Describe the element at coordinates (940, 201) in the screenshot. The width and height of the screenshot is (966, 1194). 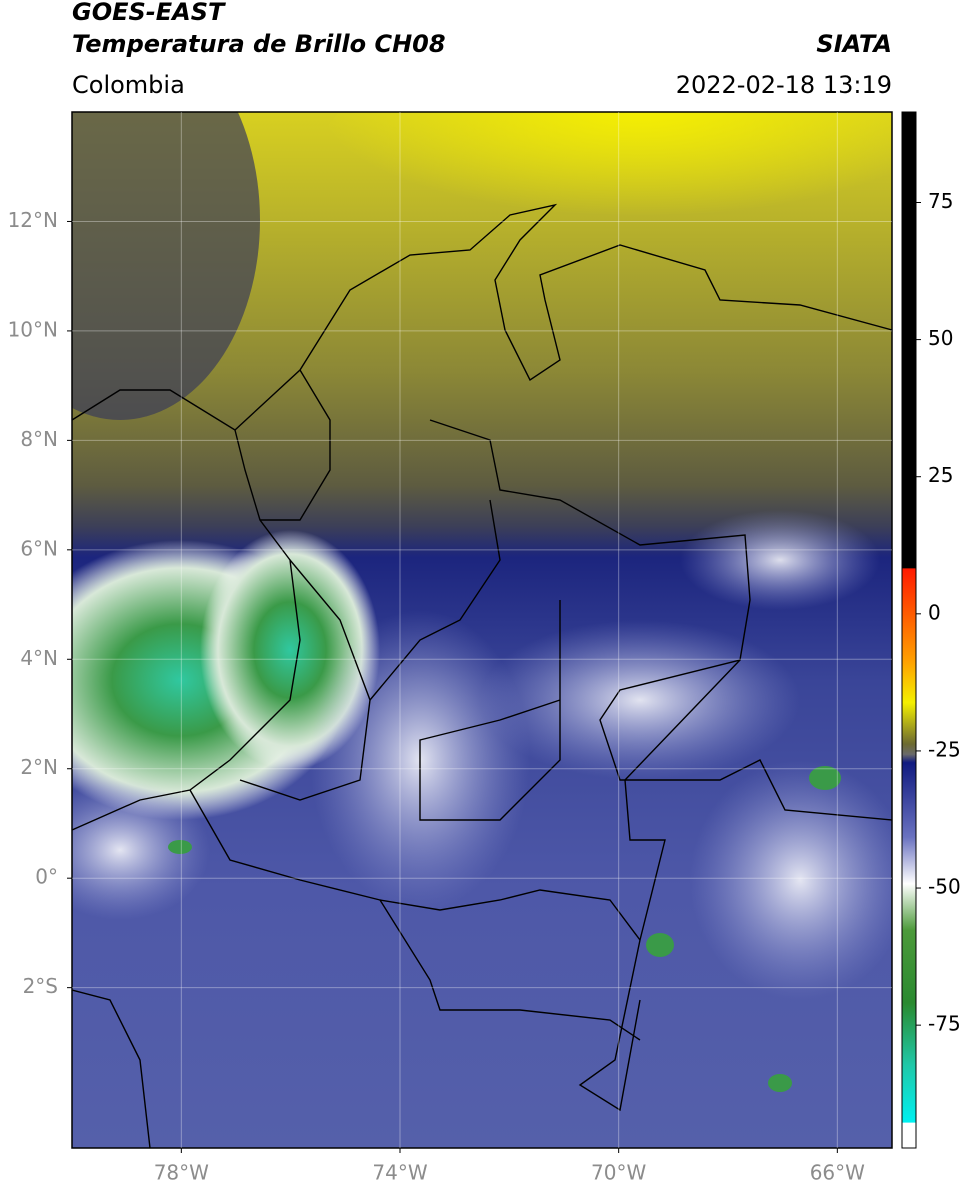
I see `colorbar-tick-label: 75` at that location.